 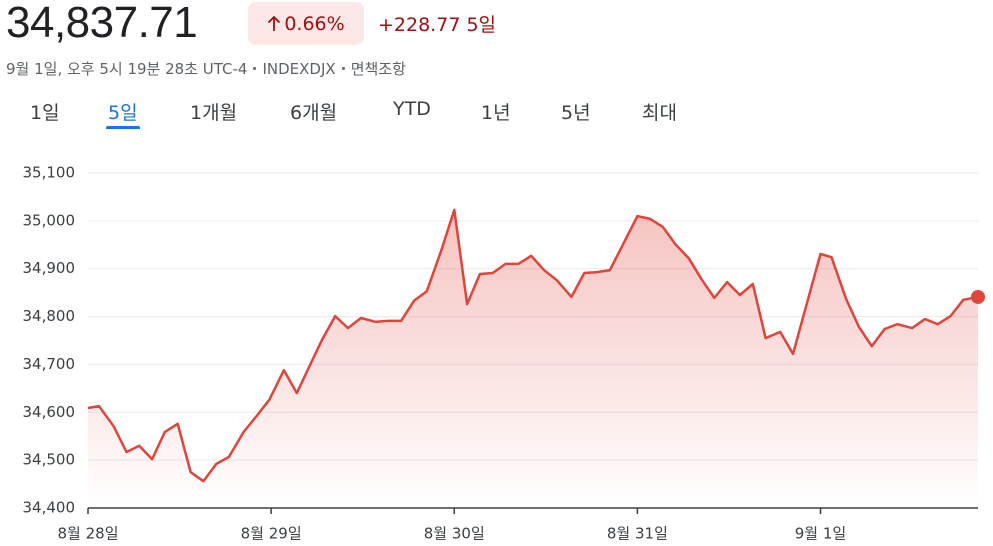 What do you see at coordinates (49, 508) in the screenshot?
I see `y-tick-label: 34,400` at bounding box center [49, 508].